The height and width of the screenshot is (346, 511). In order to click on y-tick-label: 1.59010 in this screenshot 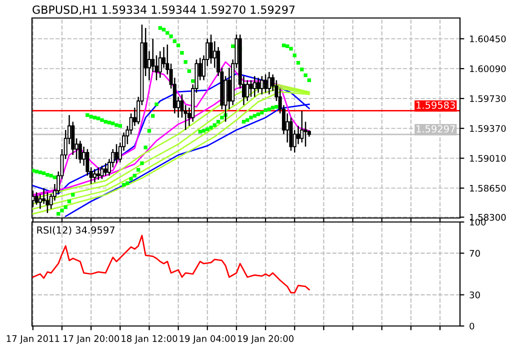, I will do `click(488, 158)`.